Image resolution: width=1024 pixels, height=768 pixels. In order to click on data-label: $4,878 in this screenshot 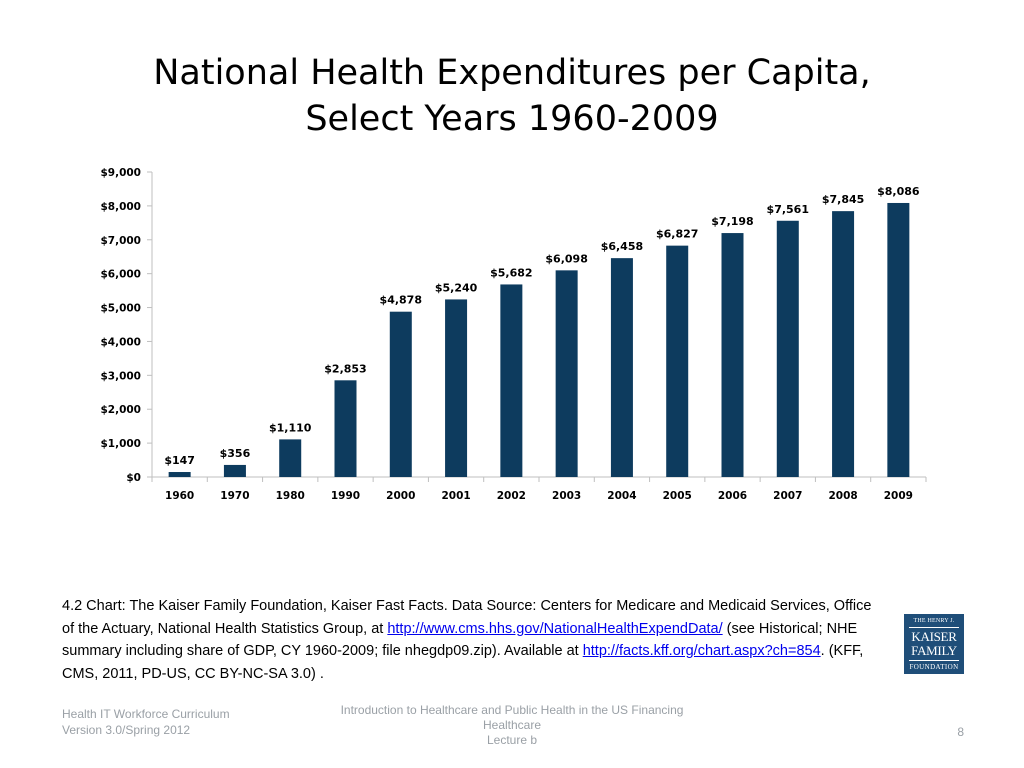, I will do `click(401, 300)`.